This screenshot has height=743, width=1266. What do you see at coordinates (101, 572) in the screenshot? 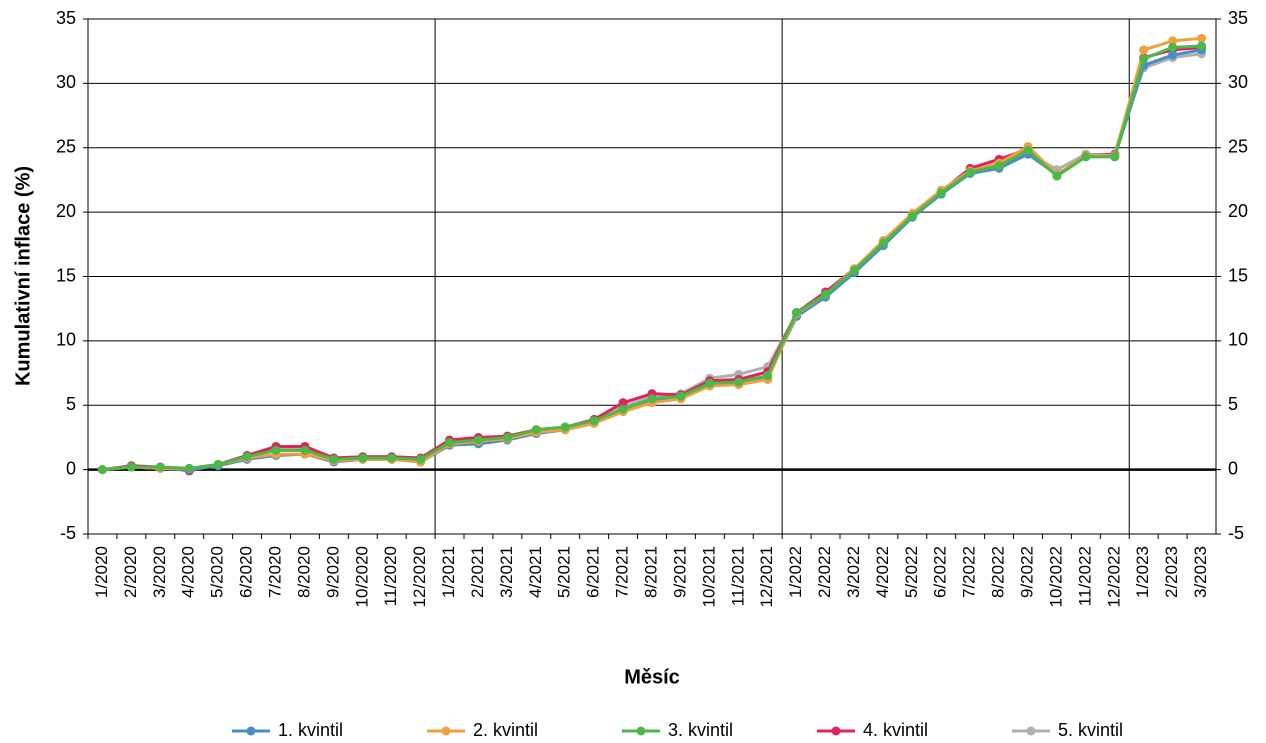
I see `x-tick-label: 1/2020` at bounding box center [101, 572].